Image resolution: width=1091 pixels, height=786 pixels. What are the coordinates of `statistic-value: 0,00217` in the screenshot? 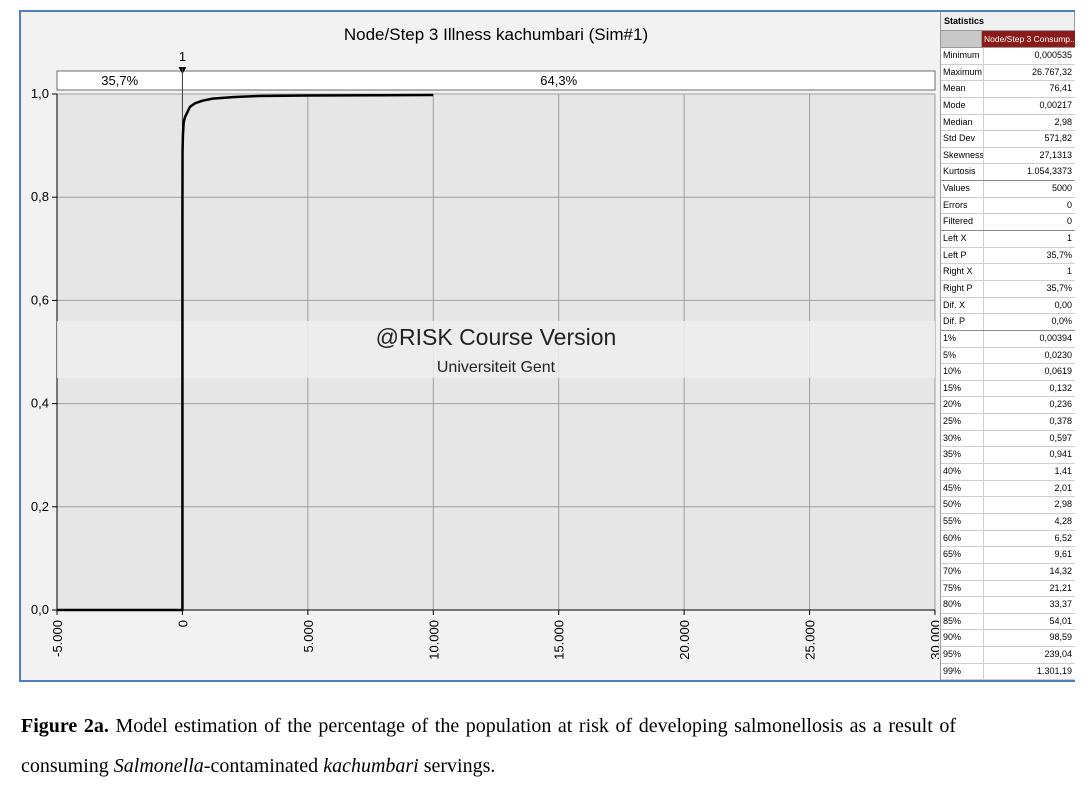 It's located at (1055, 104).